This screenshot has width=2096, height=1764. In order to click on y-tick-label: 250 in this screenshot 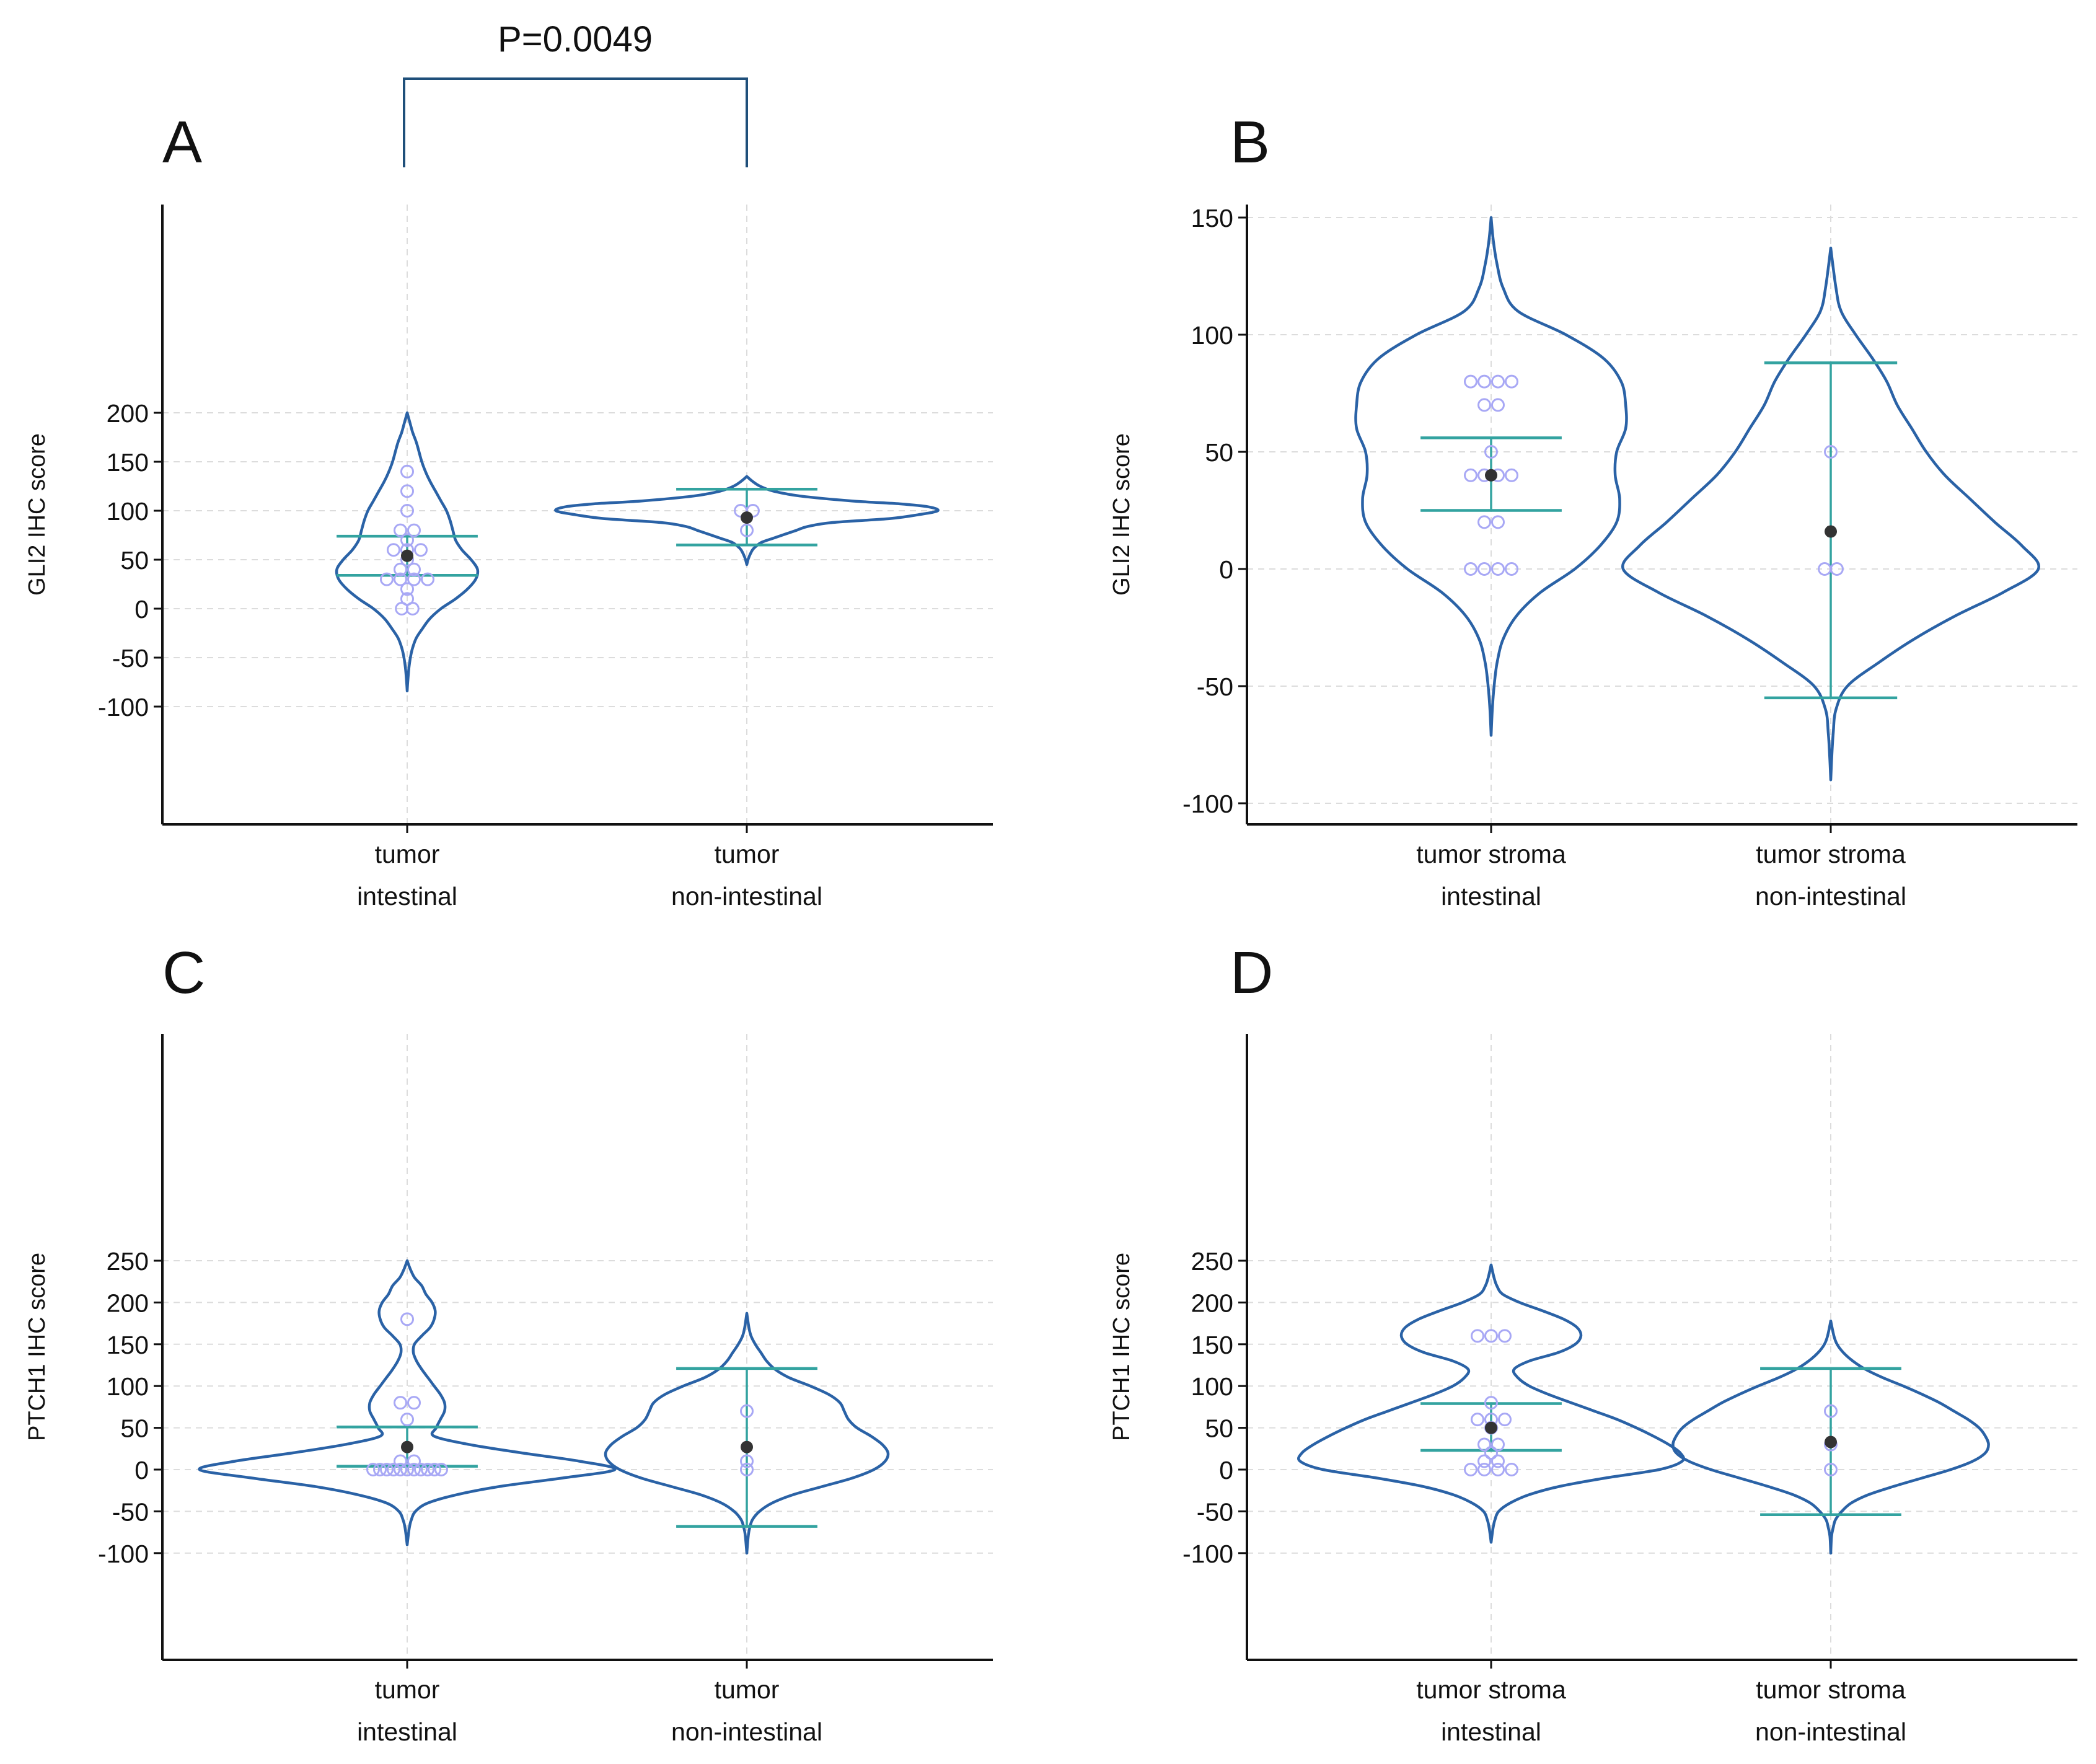, I will do `click(128, 1261)`.